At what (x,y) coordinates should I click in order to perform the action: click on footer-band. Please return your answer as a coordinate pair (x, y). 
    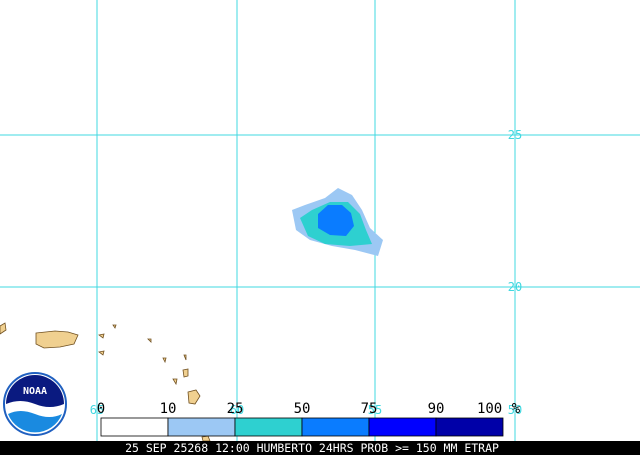
    Looking at the image, I should click on (320, 448).